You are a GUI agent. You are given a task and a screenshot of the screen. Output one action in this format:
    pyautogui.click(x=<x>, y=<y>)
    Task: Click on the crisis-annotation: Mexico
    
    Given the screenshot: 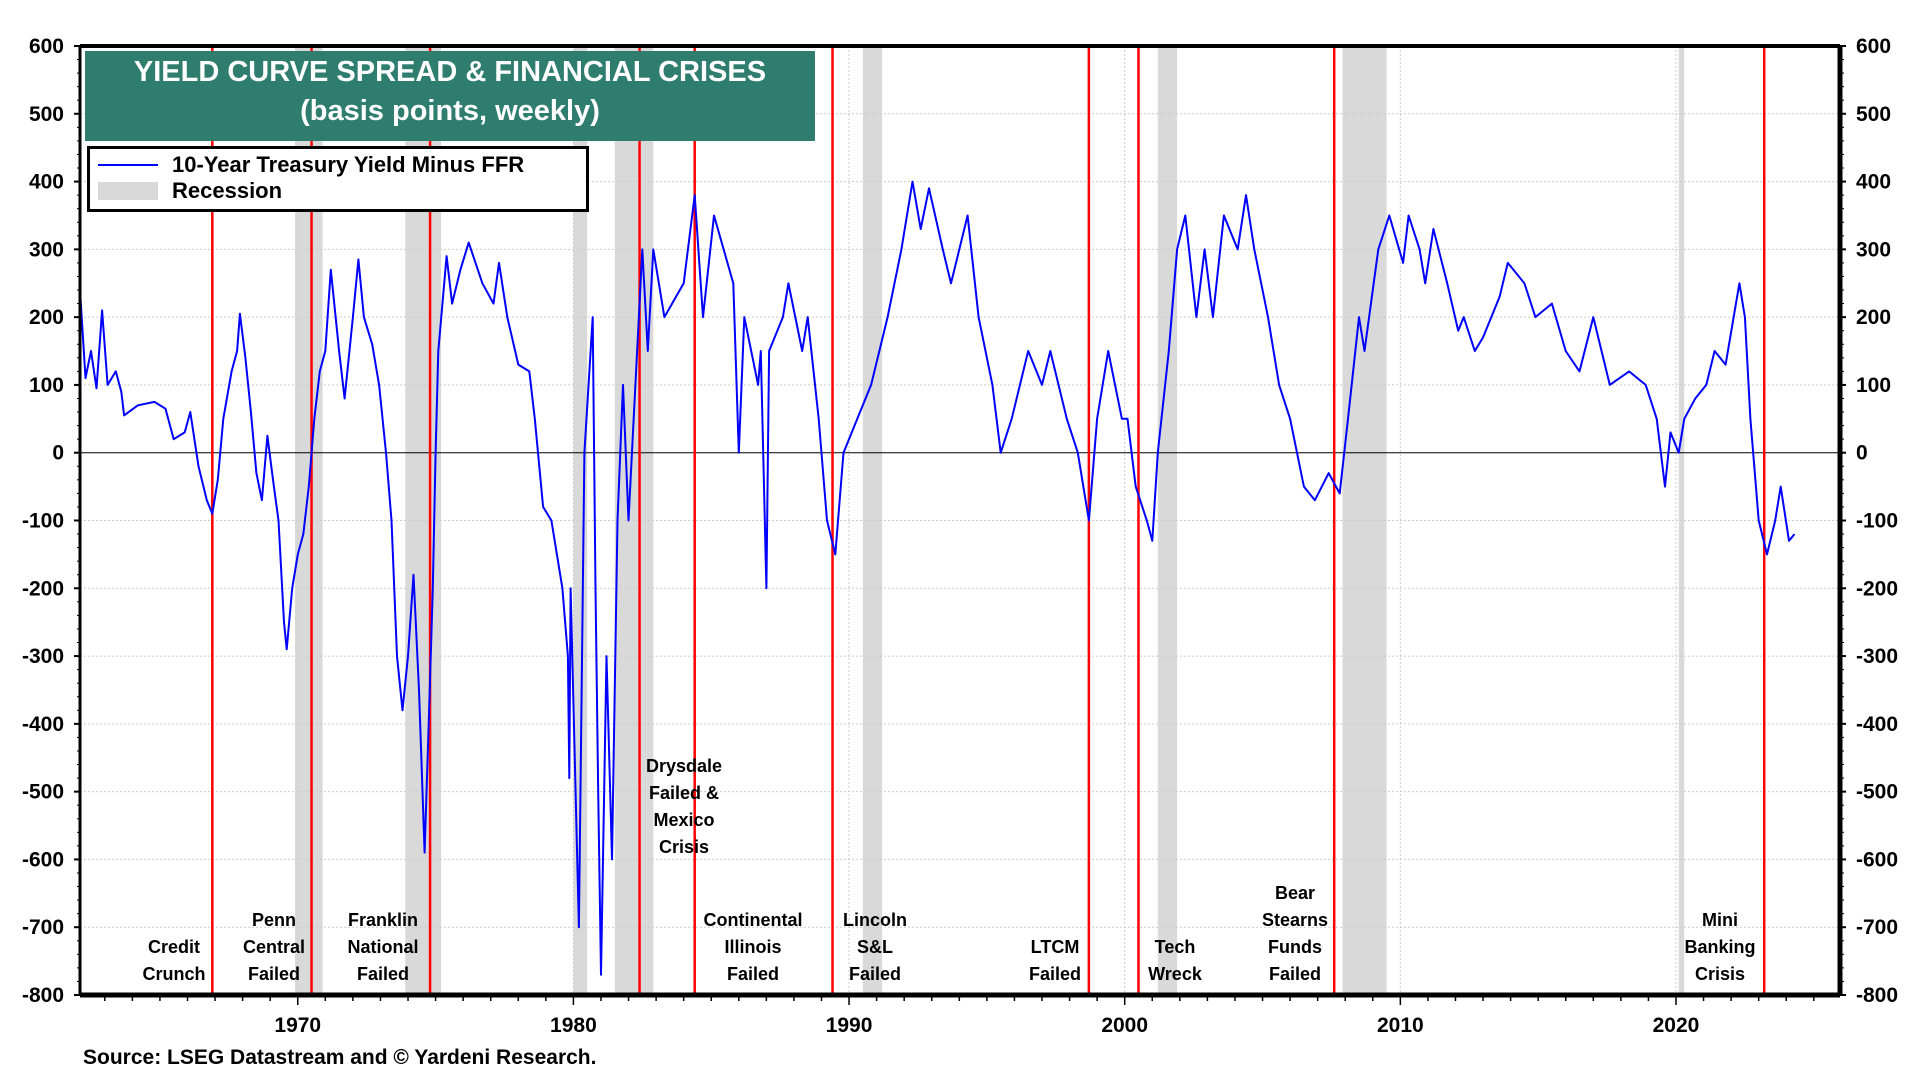 What is the action you would take?
    pyautogui.click(x=683, y=820)
    